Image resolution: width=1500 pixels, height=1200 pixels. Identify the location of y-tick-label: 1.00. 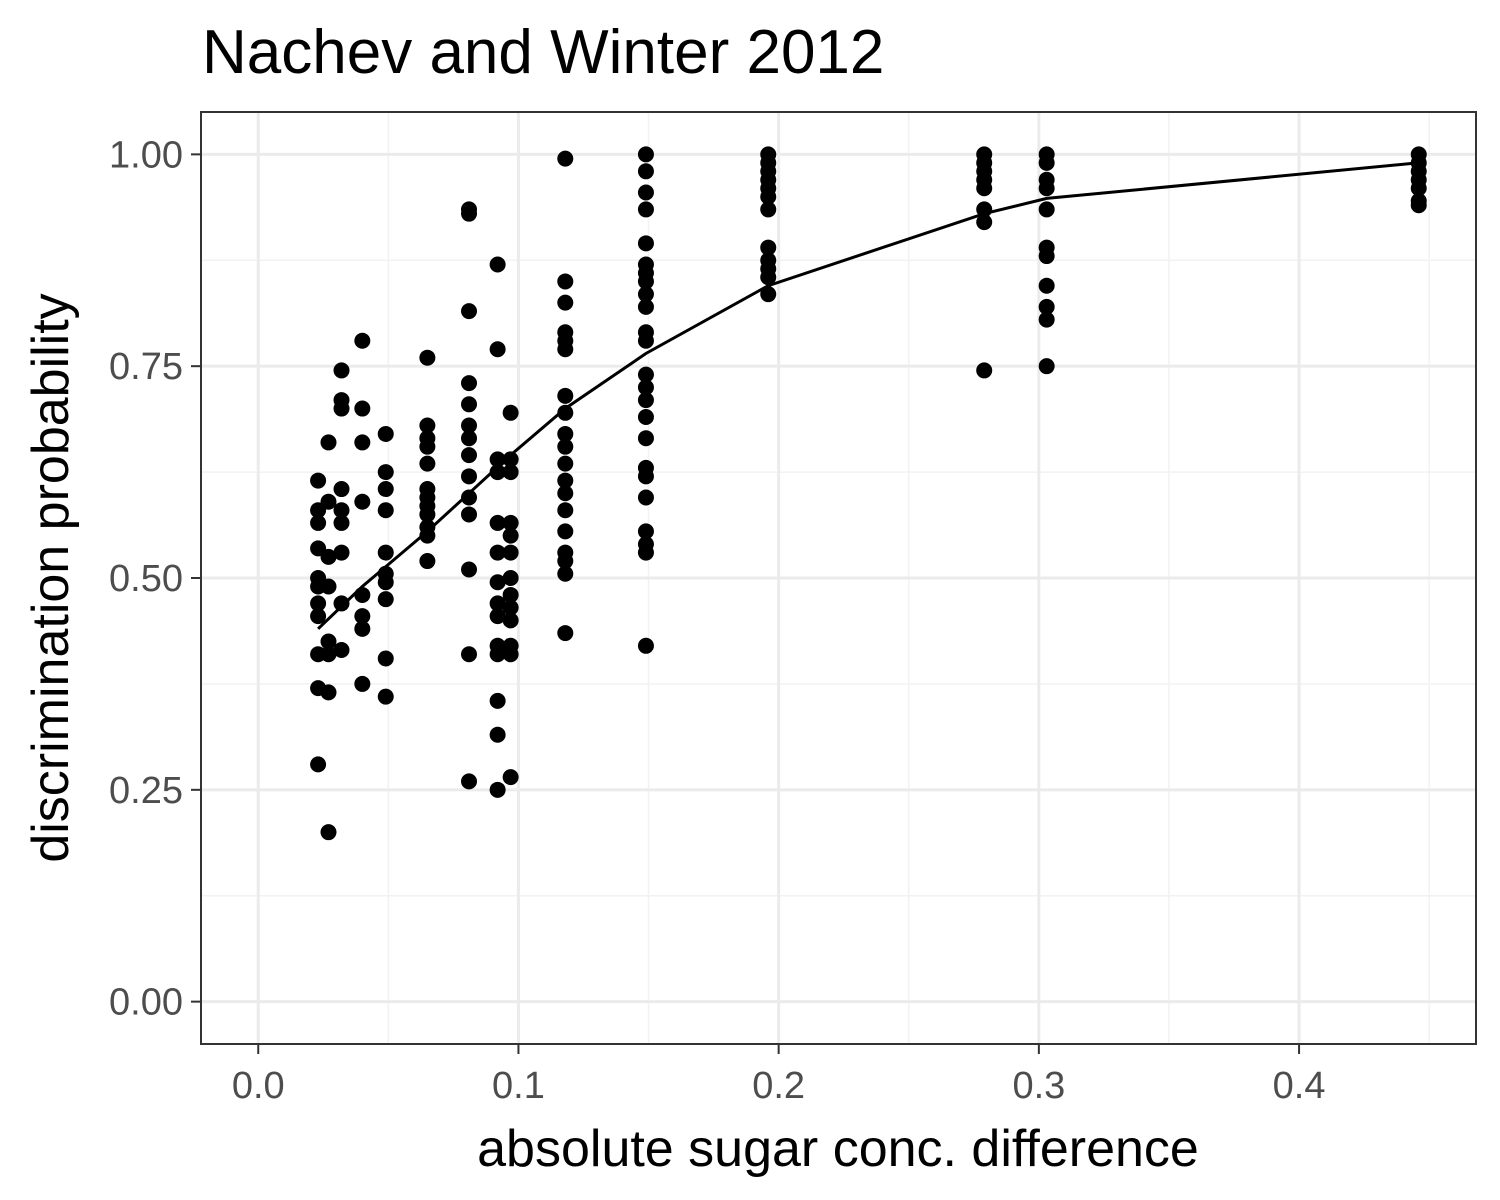
(146, 155).